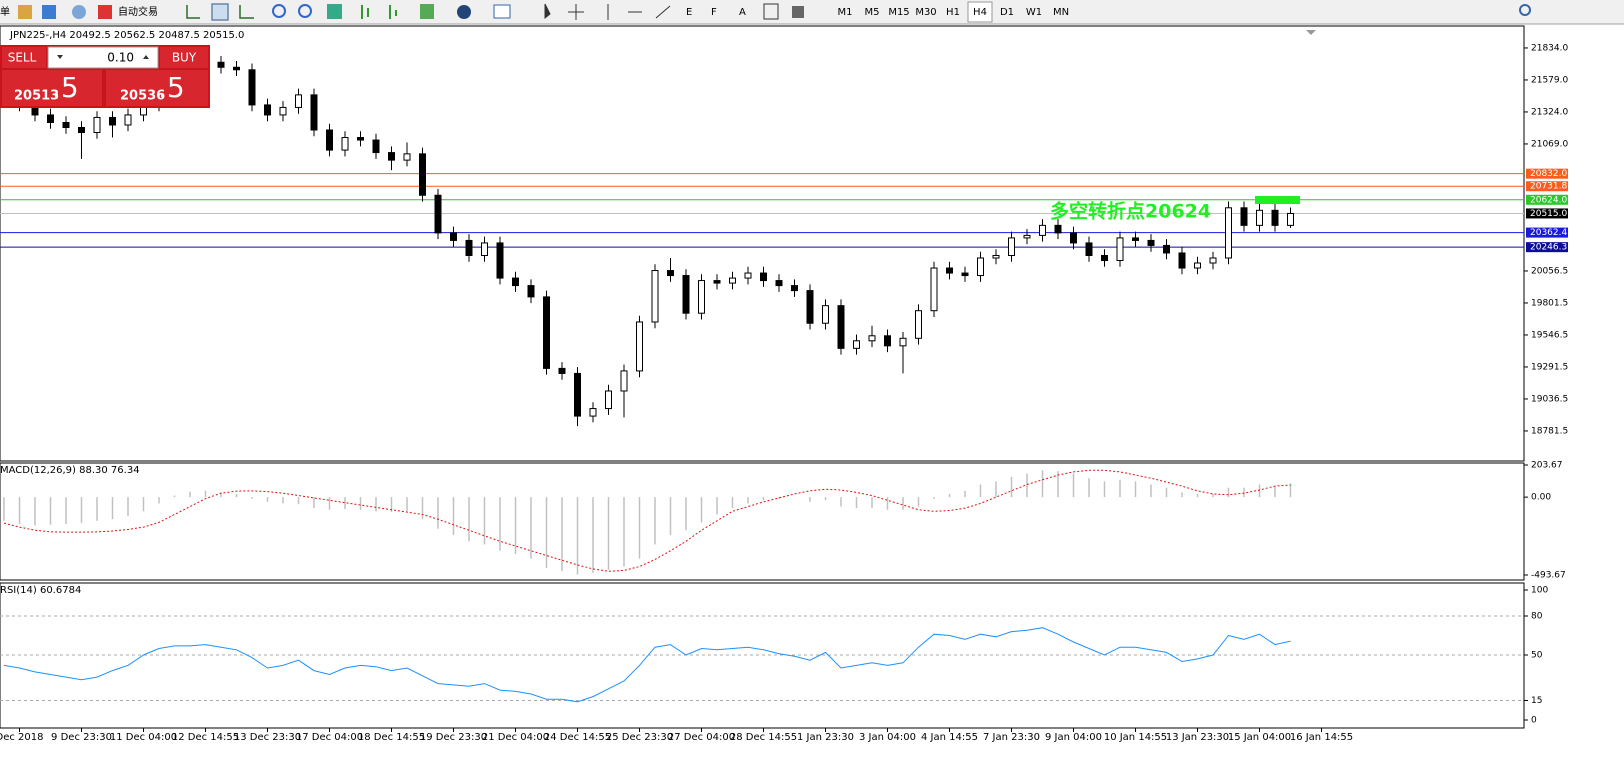 The width and height of the screenshot is (1624, 778). I want to click on level-tag, so click(1547, 186).